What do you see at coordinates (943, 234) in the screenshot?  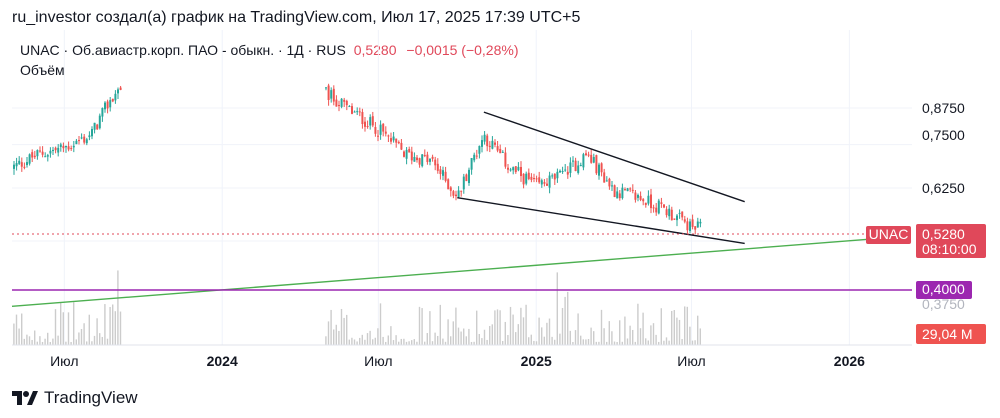 I see `last-price-badge-text: 0,5280` at bounding box center [943, 234].